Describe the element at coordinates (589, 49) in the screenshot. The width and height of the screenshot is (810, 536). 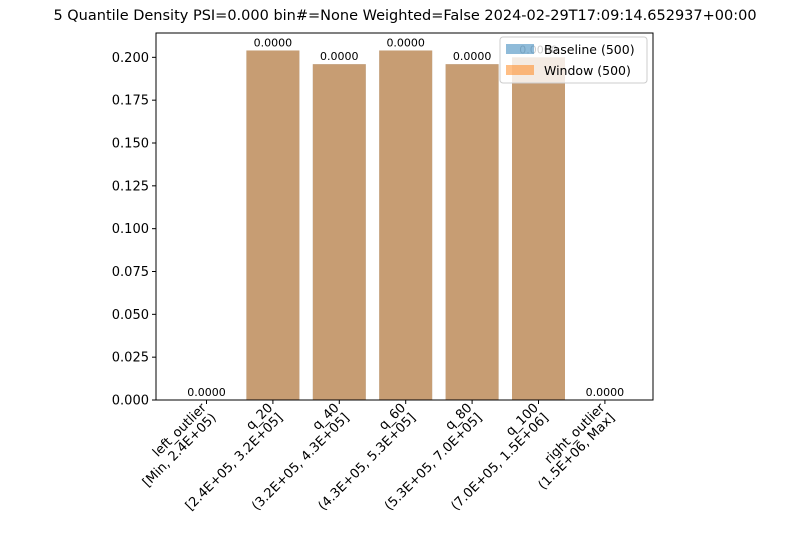
I see `legend-label: Baseline (500)` at that location.